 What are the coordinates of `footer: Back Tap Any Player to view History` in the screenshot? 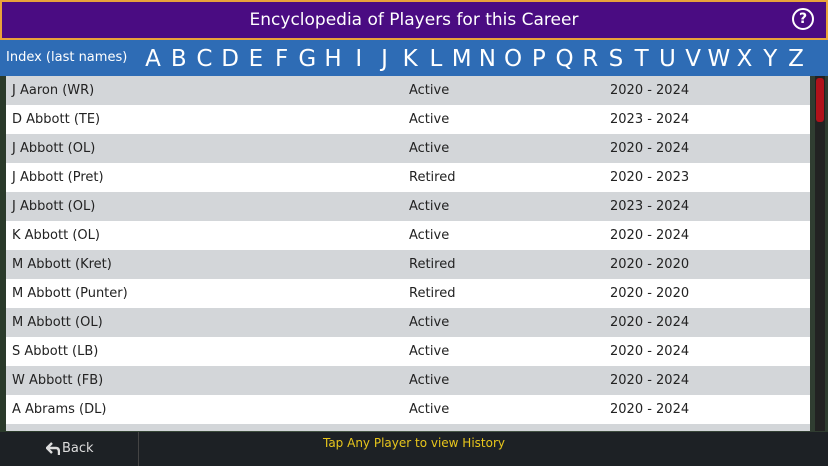 It's located at (414, 449).